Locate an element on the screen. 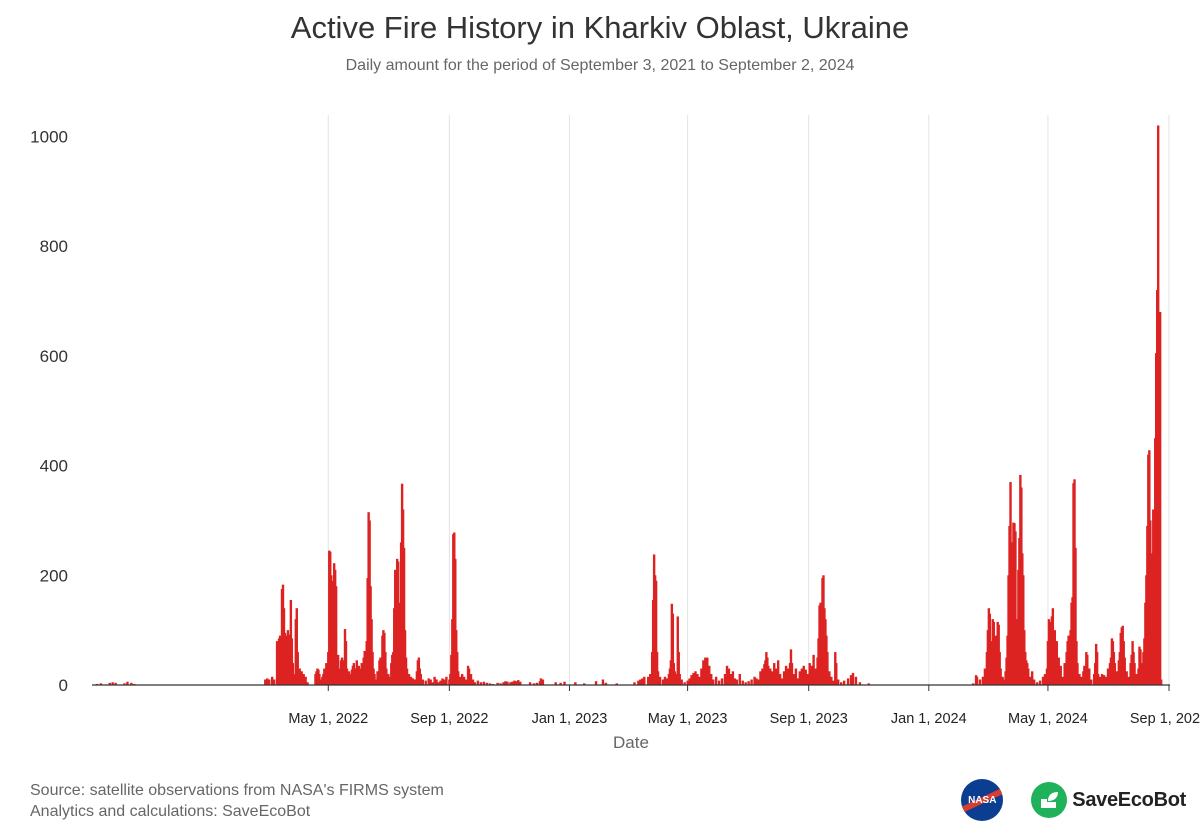 This screenshot has height=839, width=1200. x-tick-label: Jan 1, 2023 is located at coordinates (570, 719).